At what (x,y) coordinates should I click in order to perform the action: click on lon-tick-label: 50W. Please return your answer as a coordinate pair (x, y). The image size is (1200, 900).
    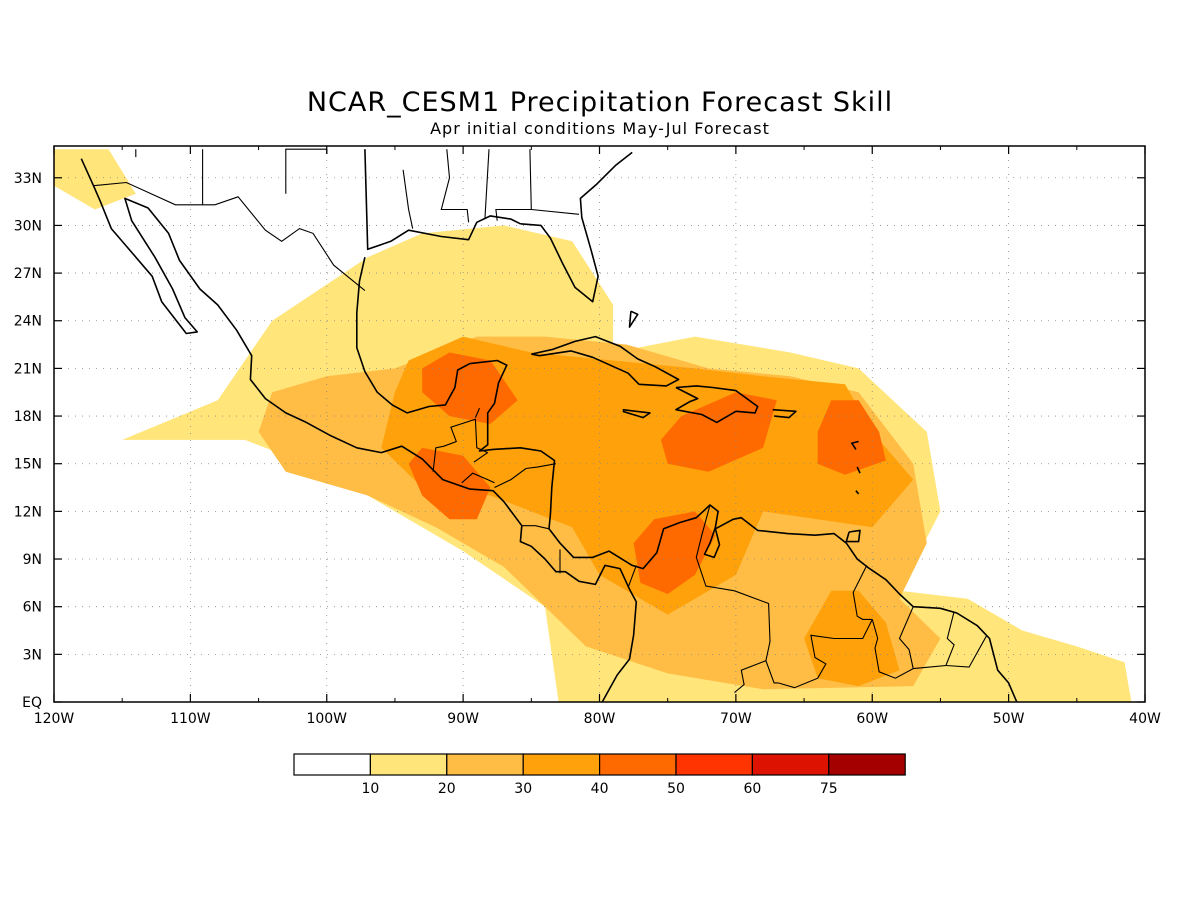
    Looking at the image, I should click on (1009, 719).